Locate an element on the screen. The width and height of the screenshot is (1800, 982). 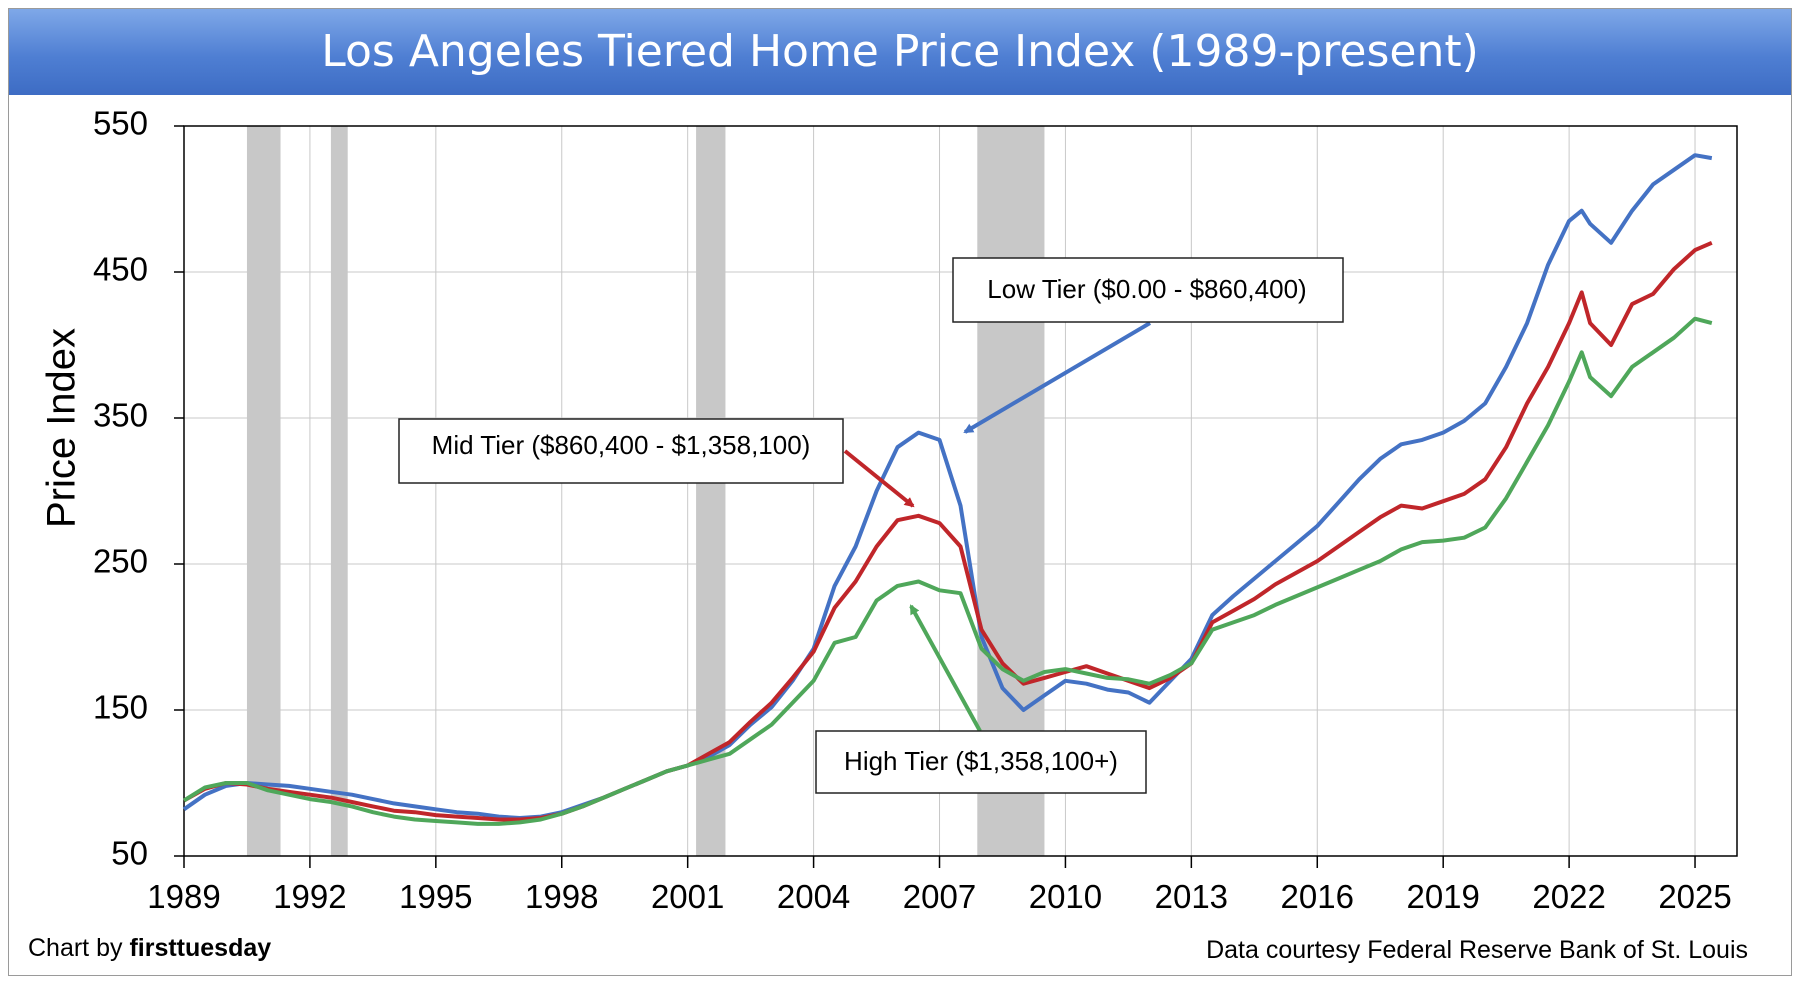
mid-tier-label-box is located at coordinates (621, 451).